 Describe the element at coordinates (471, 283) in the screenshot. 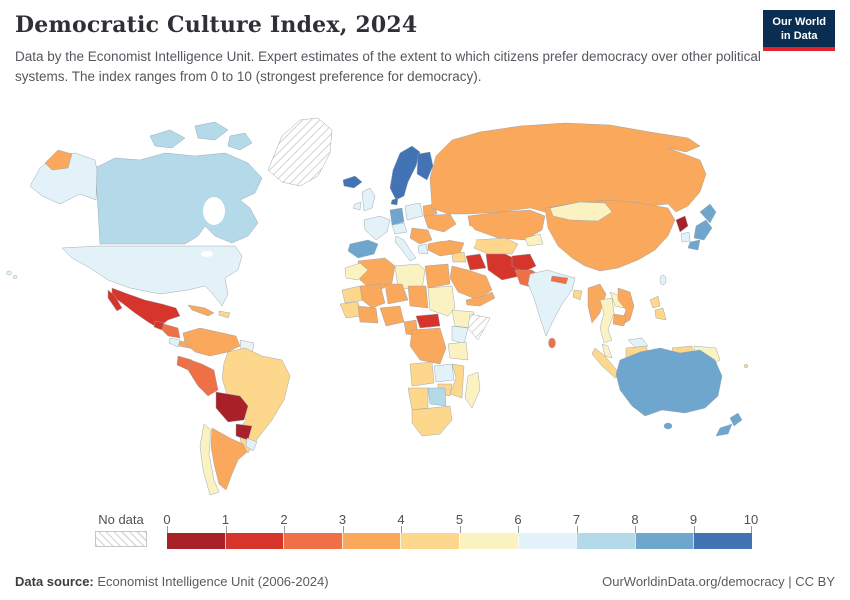

I see `region-saudi-arabia` at that location.